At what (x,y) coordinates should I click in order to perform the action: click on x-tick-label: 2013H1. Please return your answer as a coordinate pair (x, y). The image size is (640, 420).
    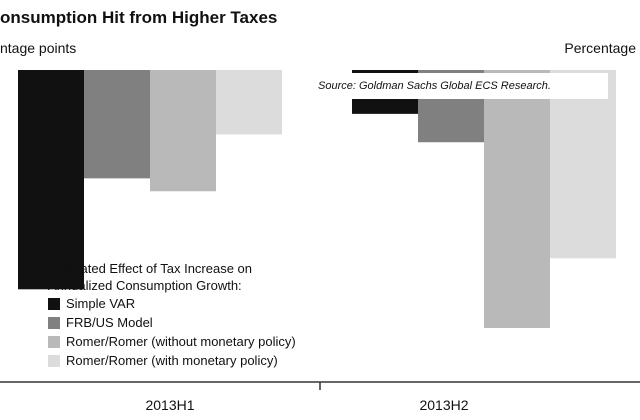
    Looking at the image, I should click on (169, 405).